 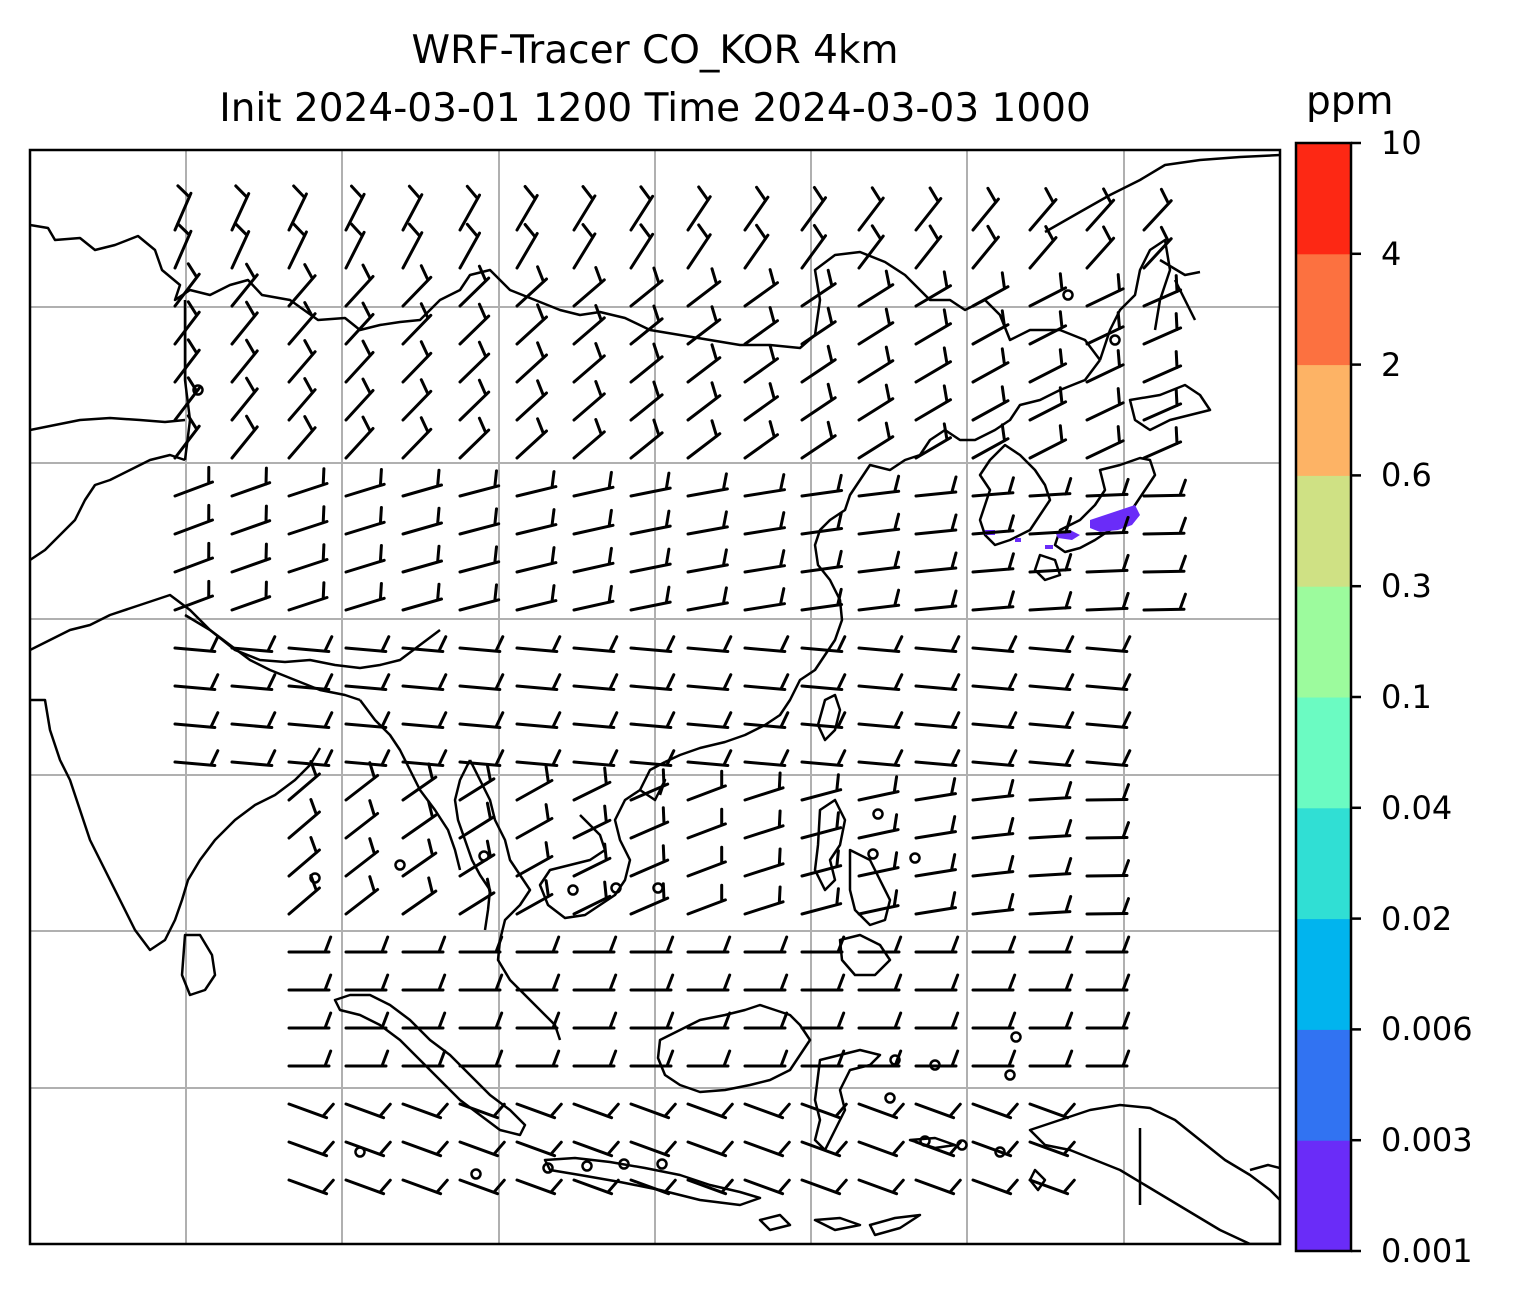 What do you see at coordinates (1406, 697) in the screenshot?
I see `colorbar-tick-label: 0.1` at bounding box center [1406, 697].